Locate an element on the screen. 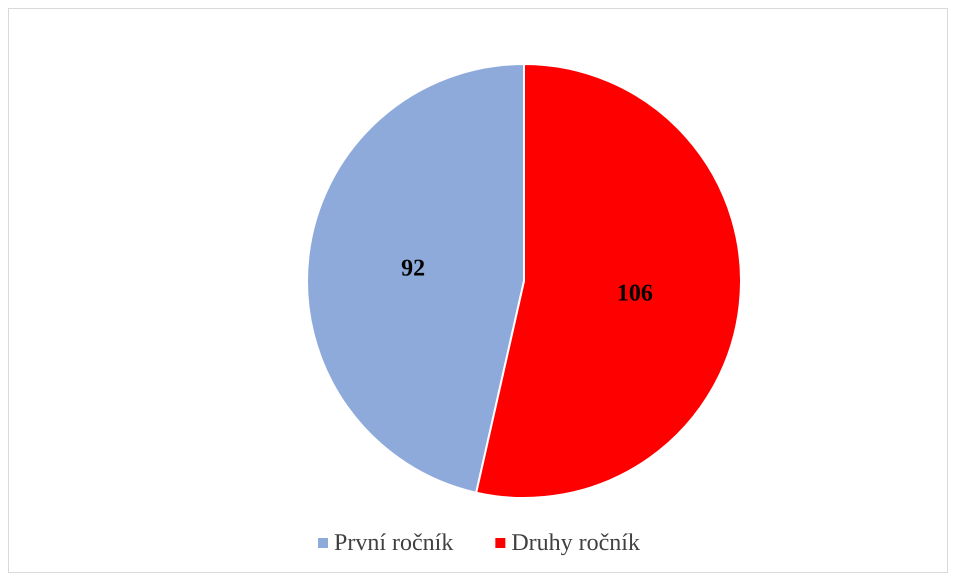 This screenshot has height=581, width=956. data-label: 106 is located at coordinates (634, 293).